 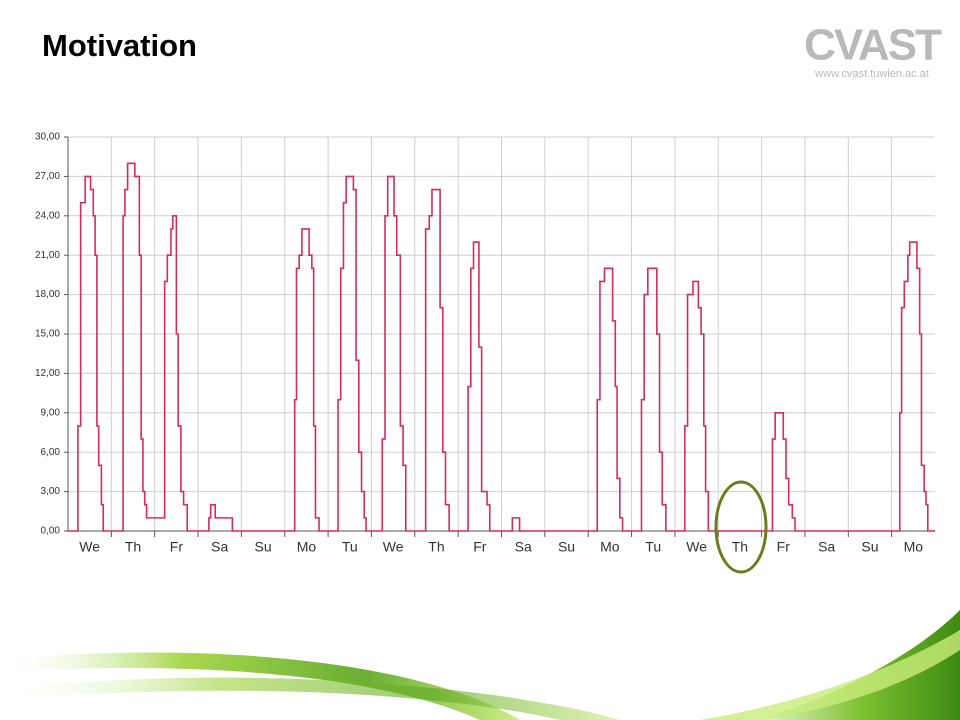 What do you see at coordinates (51, 452) in the screenshot?
I see `y-tick-label: 6,00` at bounding box center [51, 452].